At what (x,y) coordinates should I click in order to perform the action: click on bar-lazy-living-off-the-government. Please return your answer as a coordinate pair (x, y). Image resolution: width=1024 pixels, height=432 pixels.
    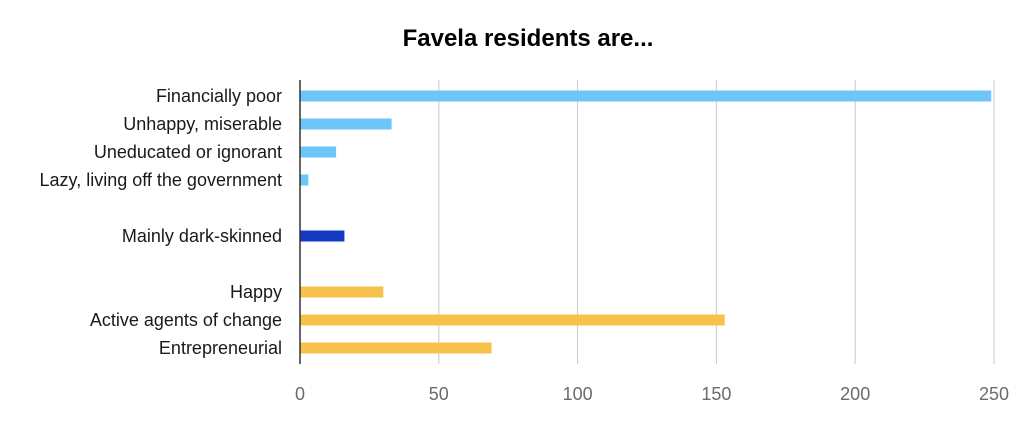
    Looking at the image, I should click on (304, 180).